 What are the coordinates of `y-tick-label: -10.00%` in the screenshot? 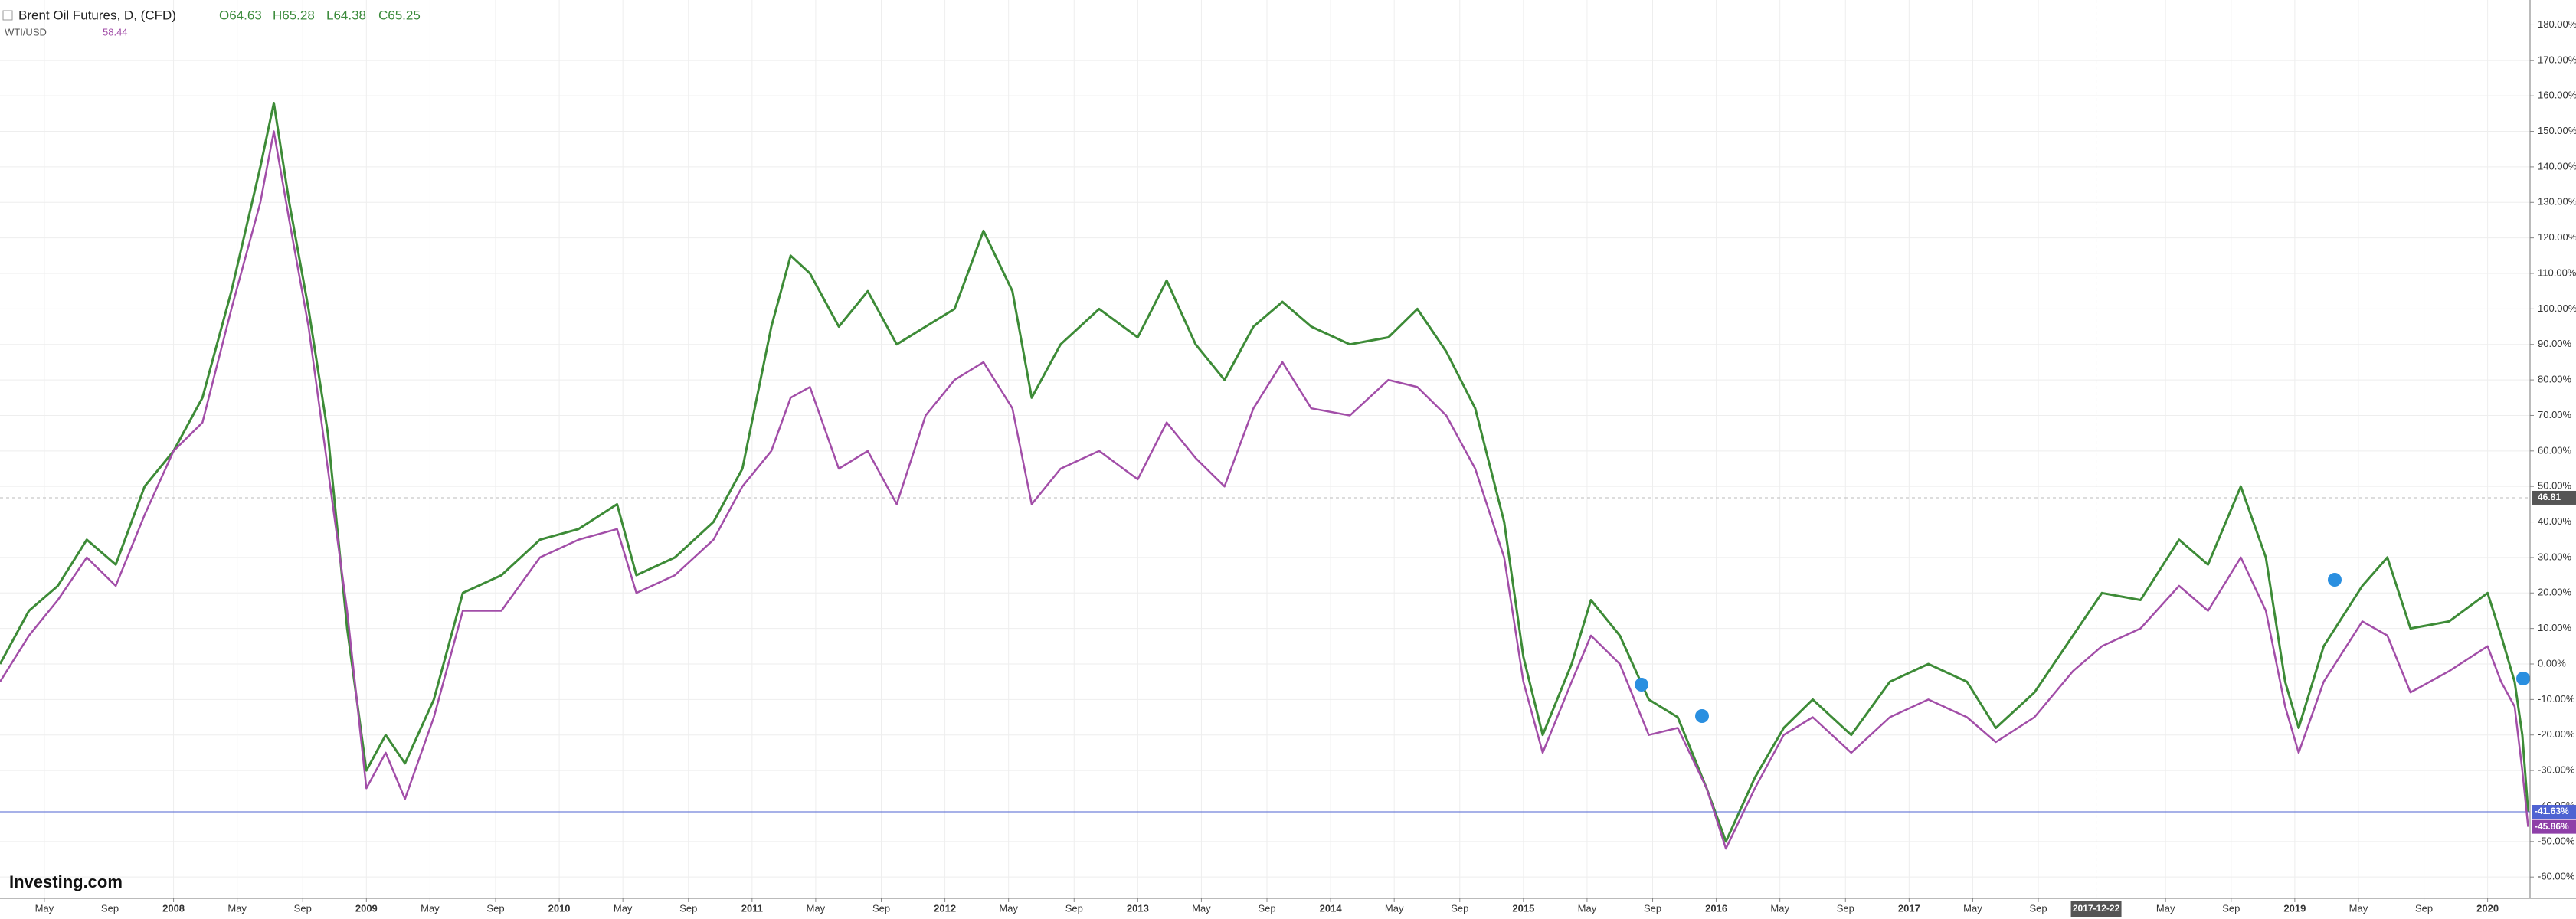 It's located at (2556, 699).